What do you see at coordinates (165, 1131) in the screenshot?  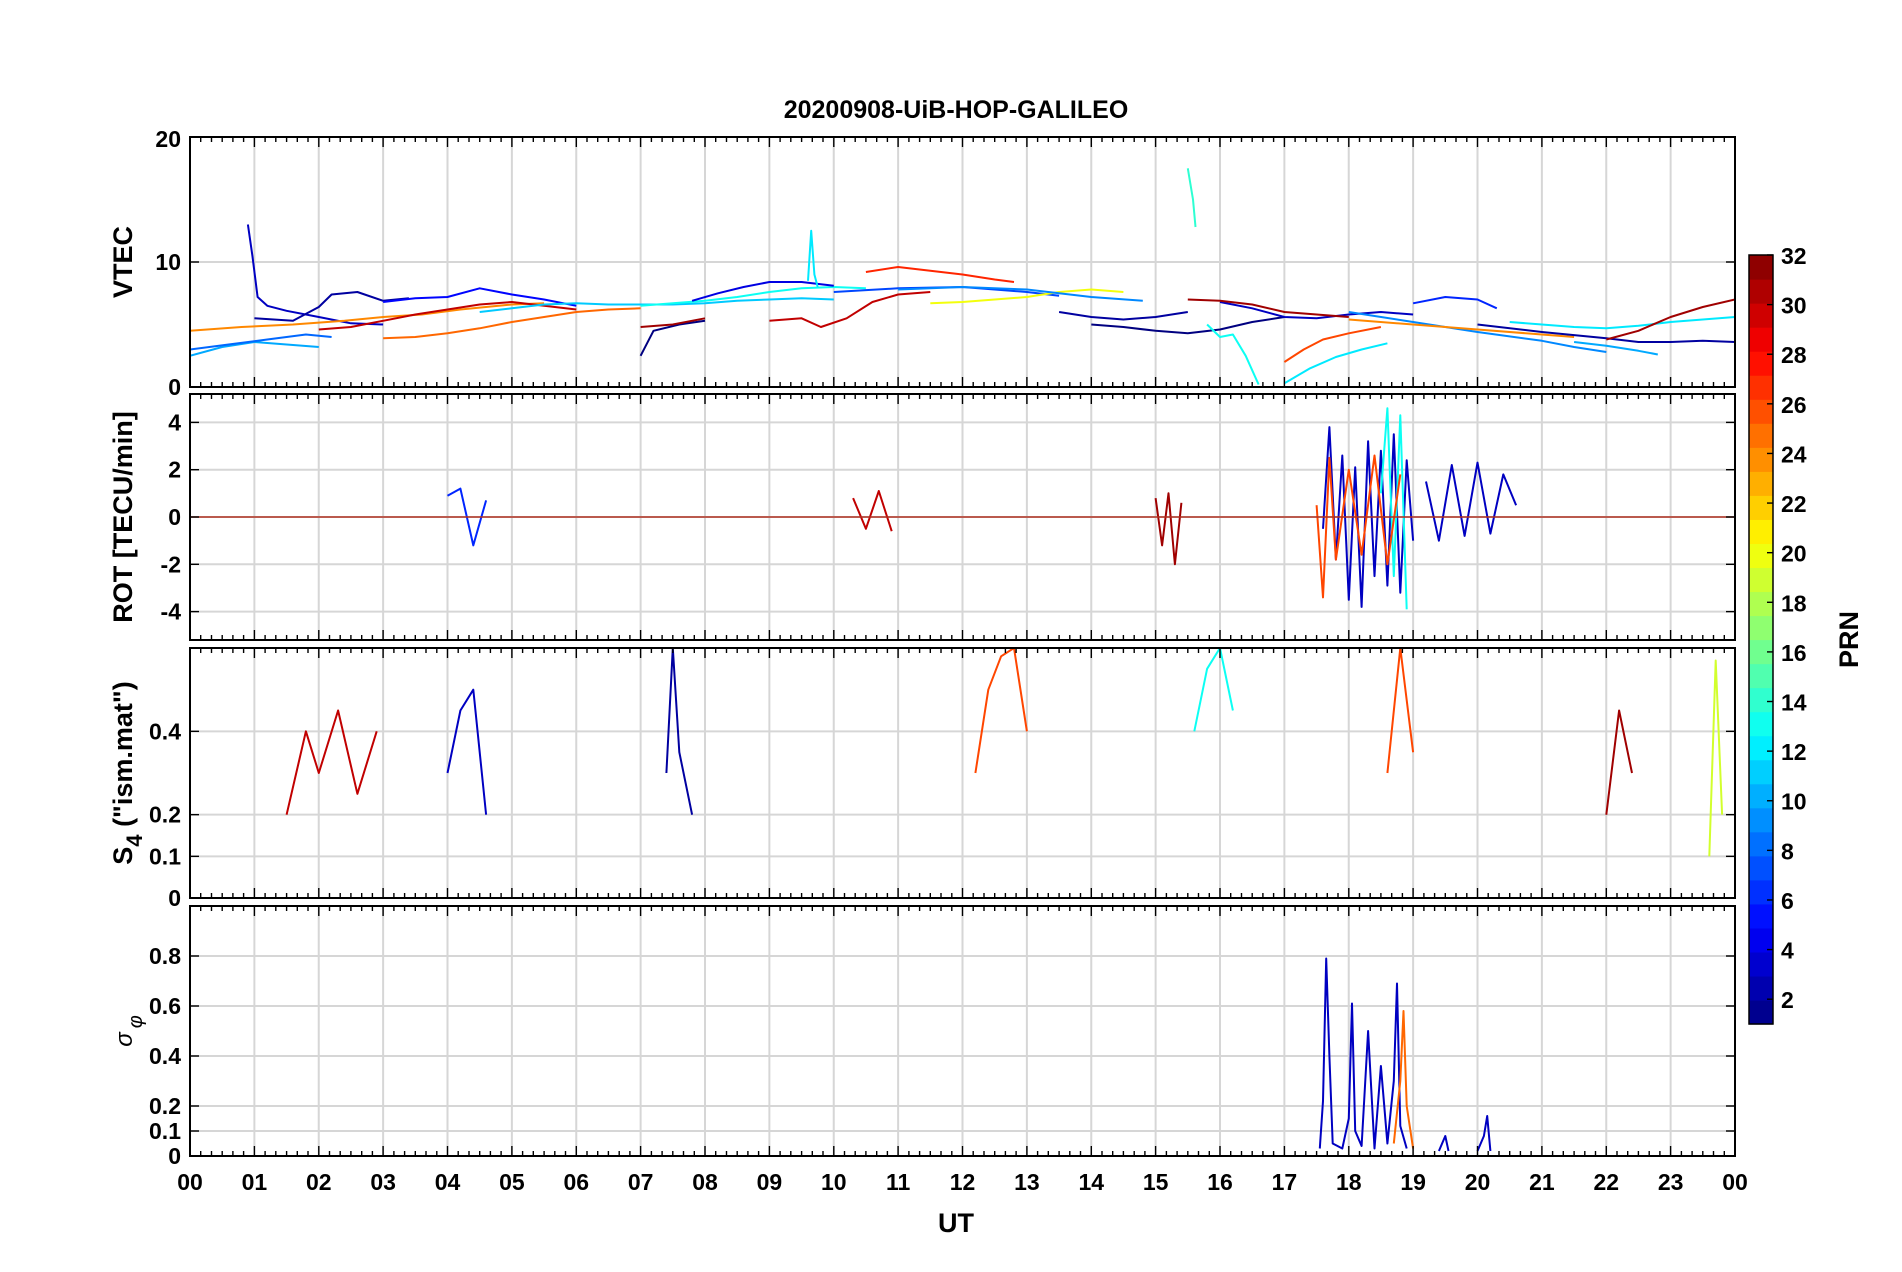 I see `y-tick-label: 0.1` at bounding box center [165, 1131].